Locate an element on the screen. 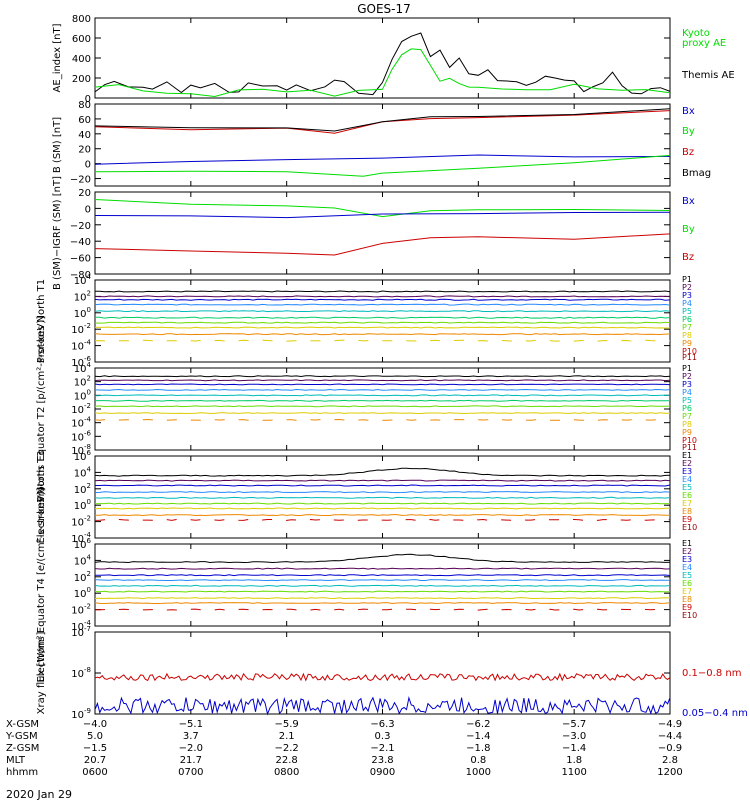 The image size is (750, 800). legend-entry: Kyoto is located at coordinates (696, 33).